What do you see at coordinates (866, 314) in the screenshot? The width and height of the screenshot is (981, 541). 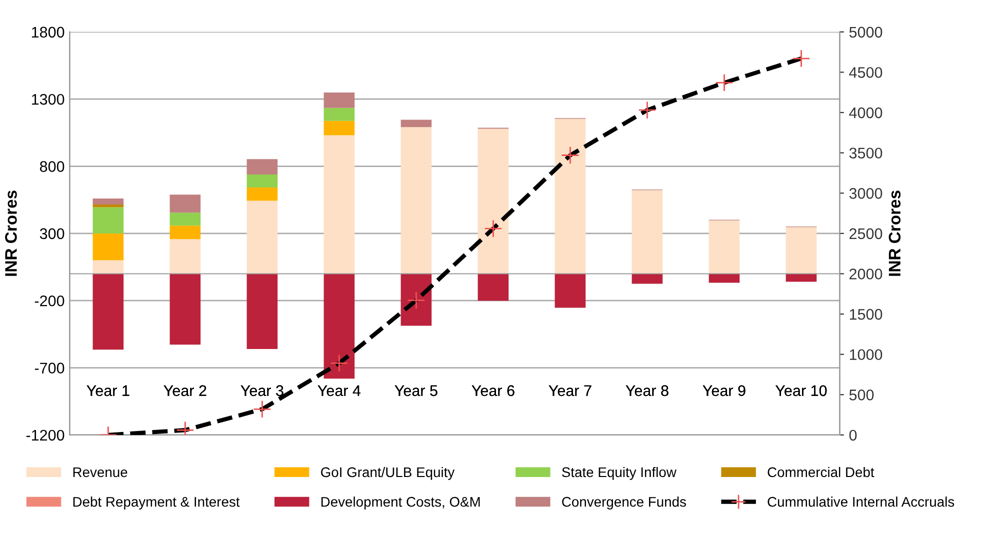 I see `y2-tick-label: 1500` at bounding box center [866, 314].